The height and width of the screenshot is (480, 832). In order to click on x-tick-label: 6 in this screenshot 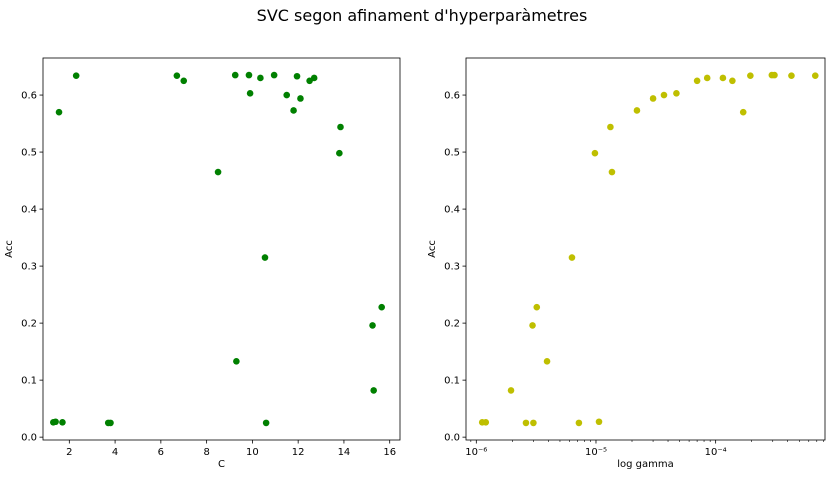, I will do `click(161, 452)`.